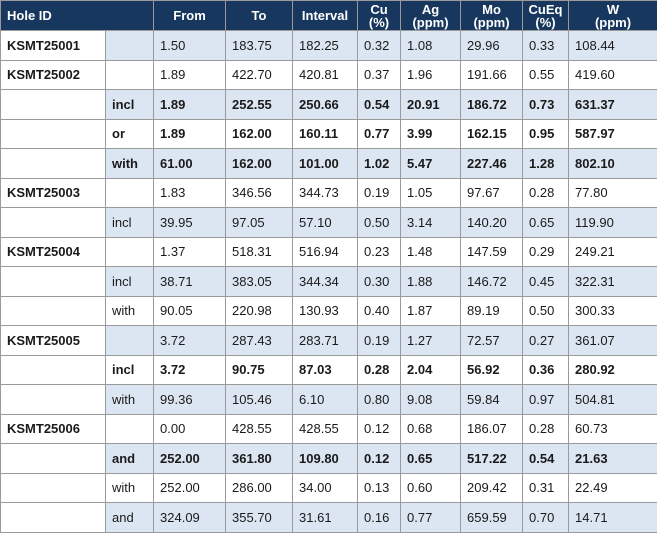 The image size is (657, 533). Describe the element at coordinates (325, 223) in the screenshot. I see `value-cell: 57.10` at that location.